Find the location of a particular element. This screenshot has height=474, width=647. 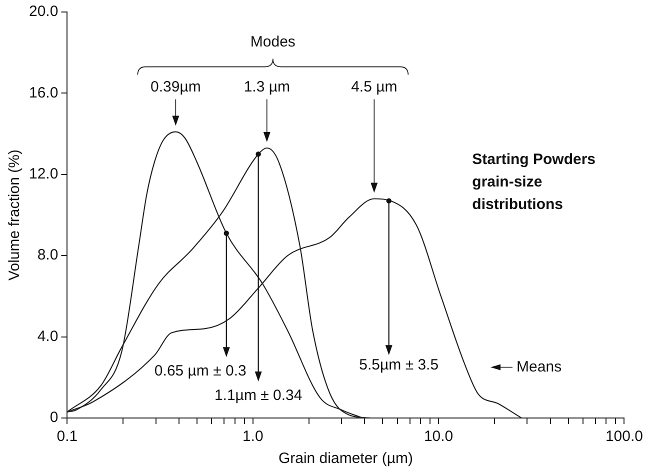

annotation: 1.3 µm is located at coordinates (267, 87).